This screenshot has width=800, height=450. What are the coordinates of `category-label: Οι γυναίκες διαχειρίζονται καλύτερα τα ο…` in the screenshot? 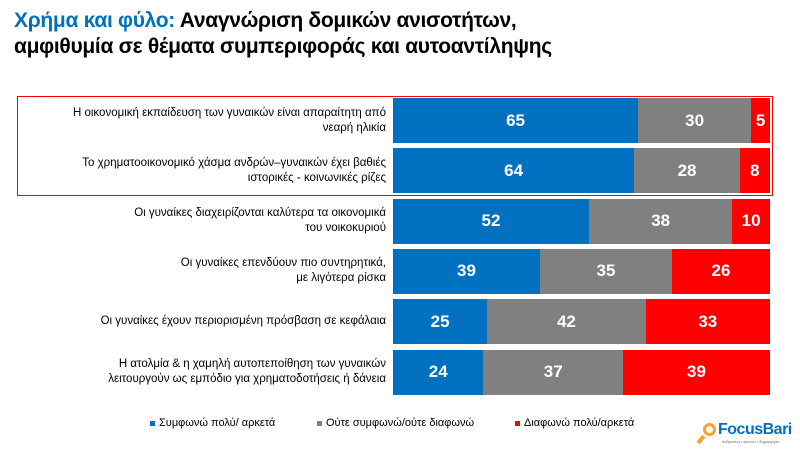 It's located at (203, 221).